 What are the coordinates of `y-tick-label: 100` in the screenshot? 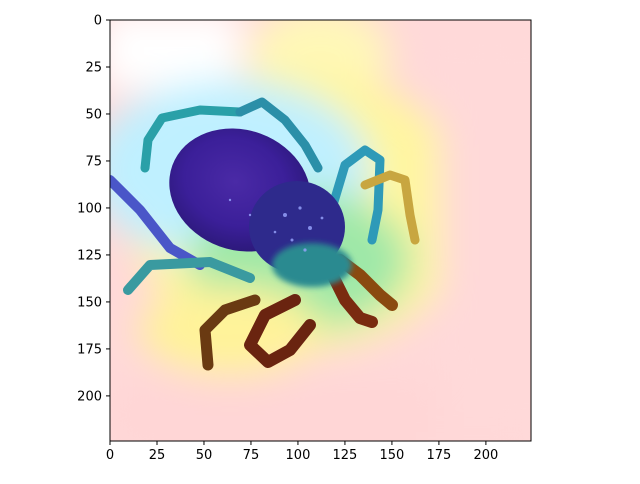 It's located at (89, 208).